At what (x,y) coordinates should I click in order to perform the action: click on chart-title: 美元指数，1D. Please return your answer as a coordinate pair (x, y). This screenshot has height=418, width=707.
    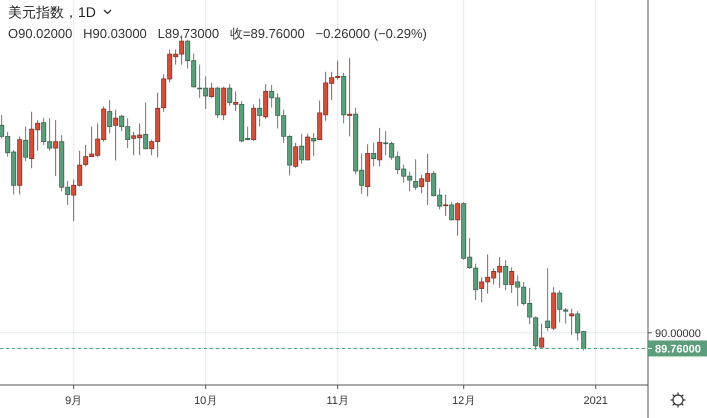
    Looking at the image, I should click on (52, 12).